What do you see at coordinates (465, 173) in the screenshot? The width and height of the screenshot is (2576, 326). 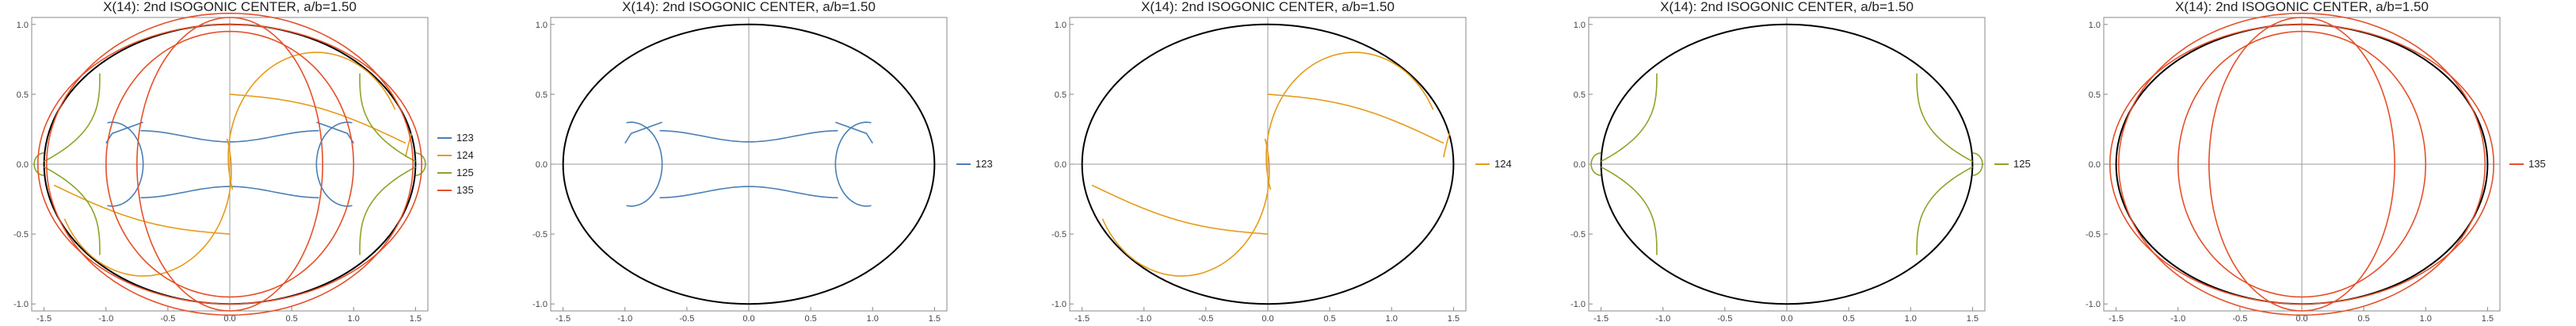 I see `legend-label: 125` at bounding box center [465, 173].